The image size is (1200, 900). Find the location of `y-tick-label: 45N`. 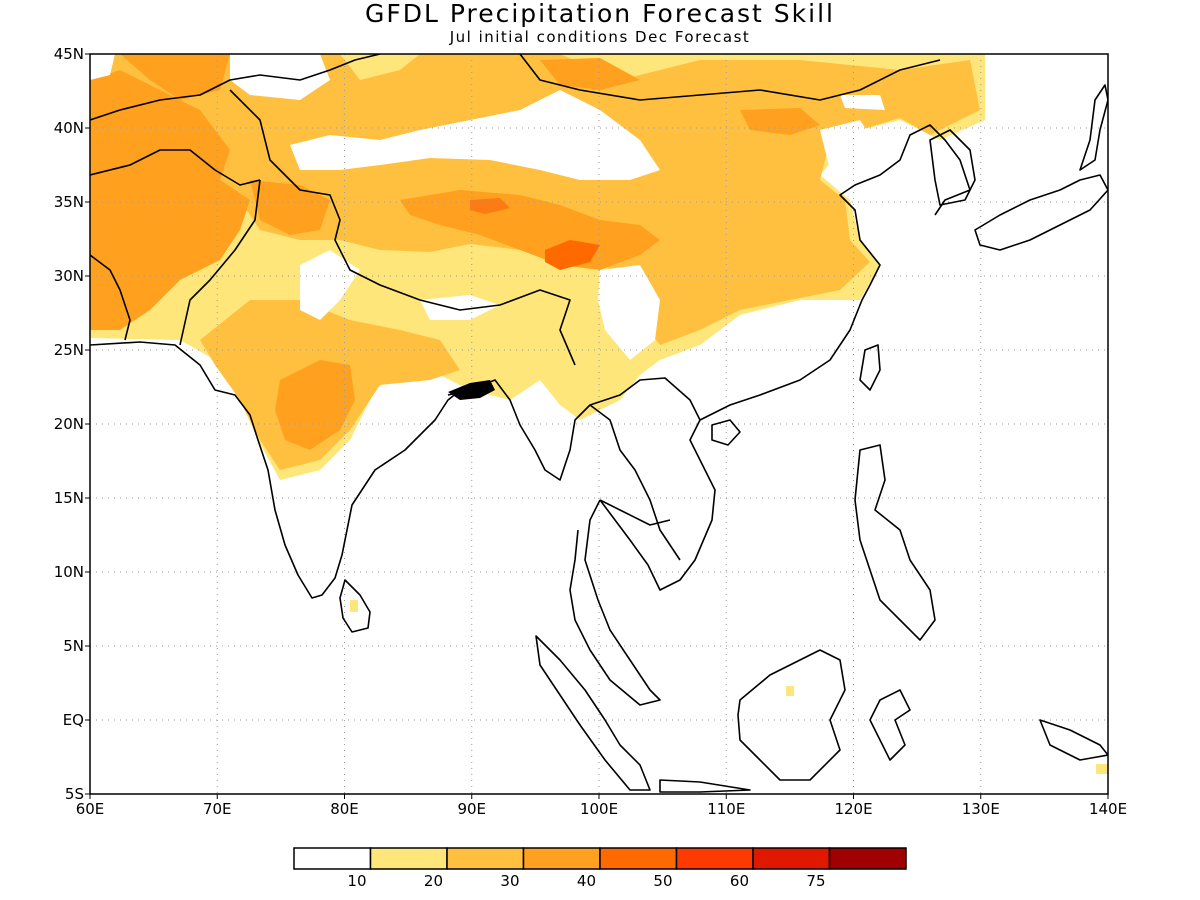

y-tick-label: 45N is located at coordinates (69, 54).